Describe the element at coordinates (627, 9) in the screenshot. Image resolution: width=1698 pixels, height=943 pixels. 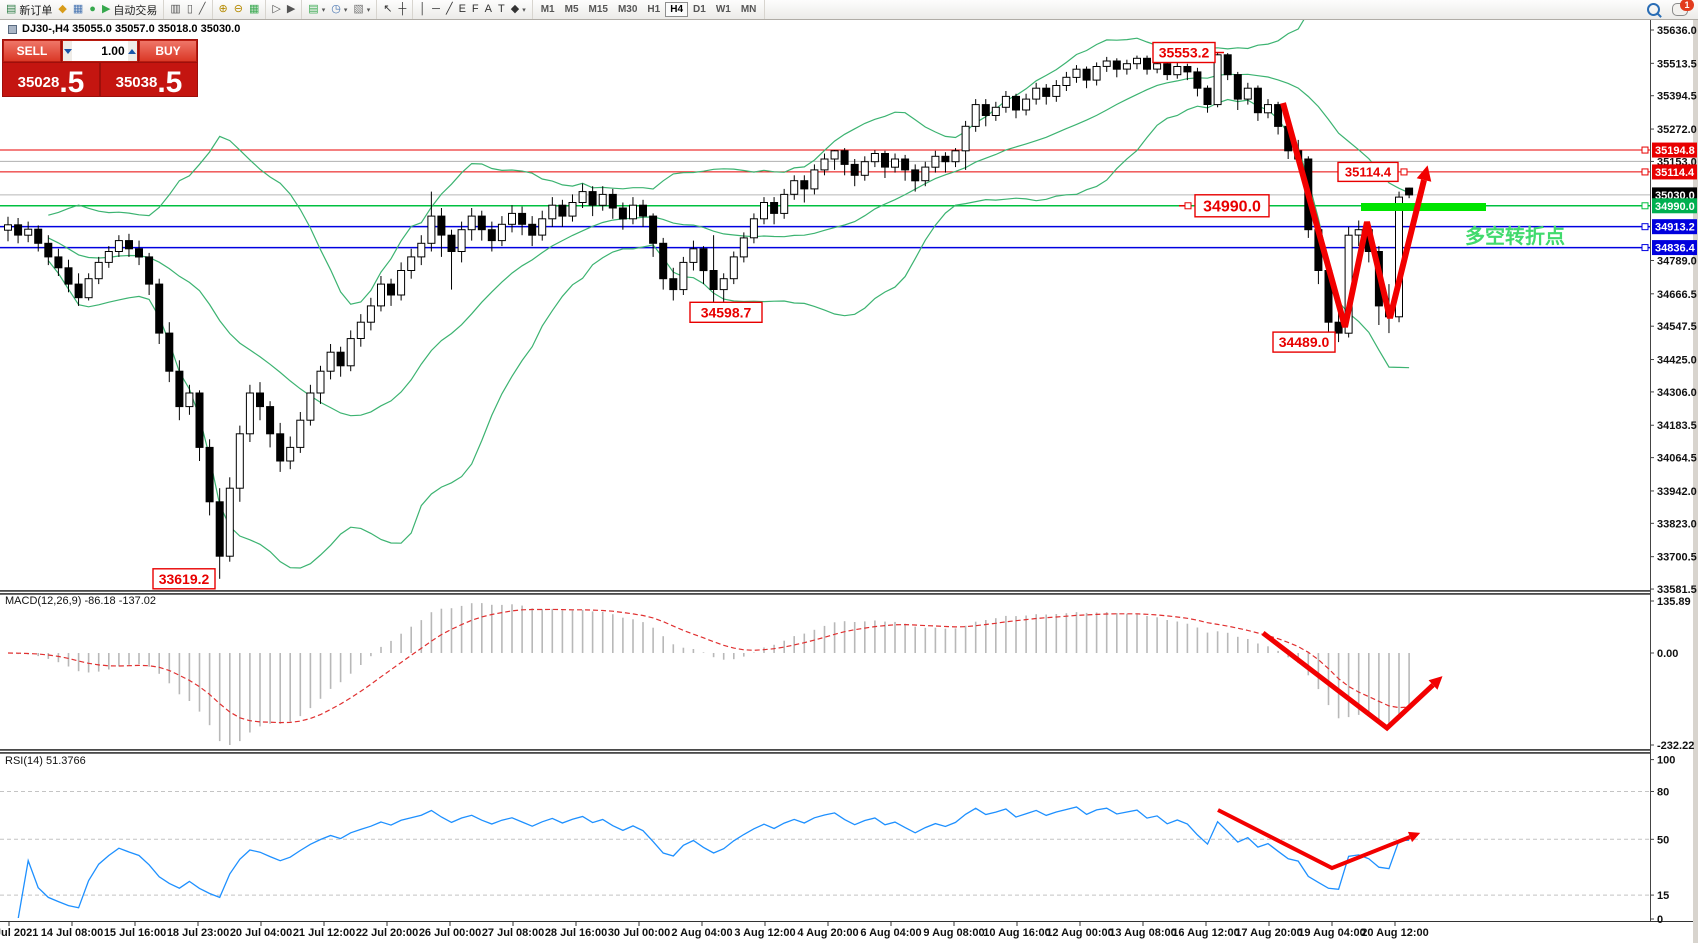
I see `timeframe-m30-button: M30` at that location.